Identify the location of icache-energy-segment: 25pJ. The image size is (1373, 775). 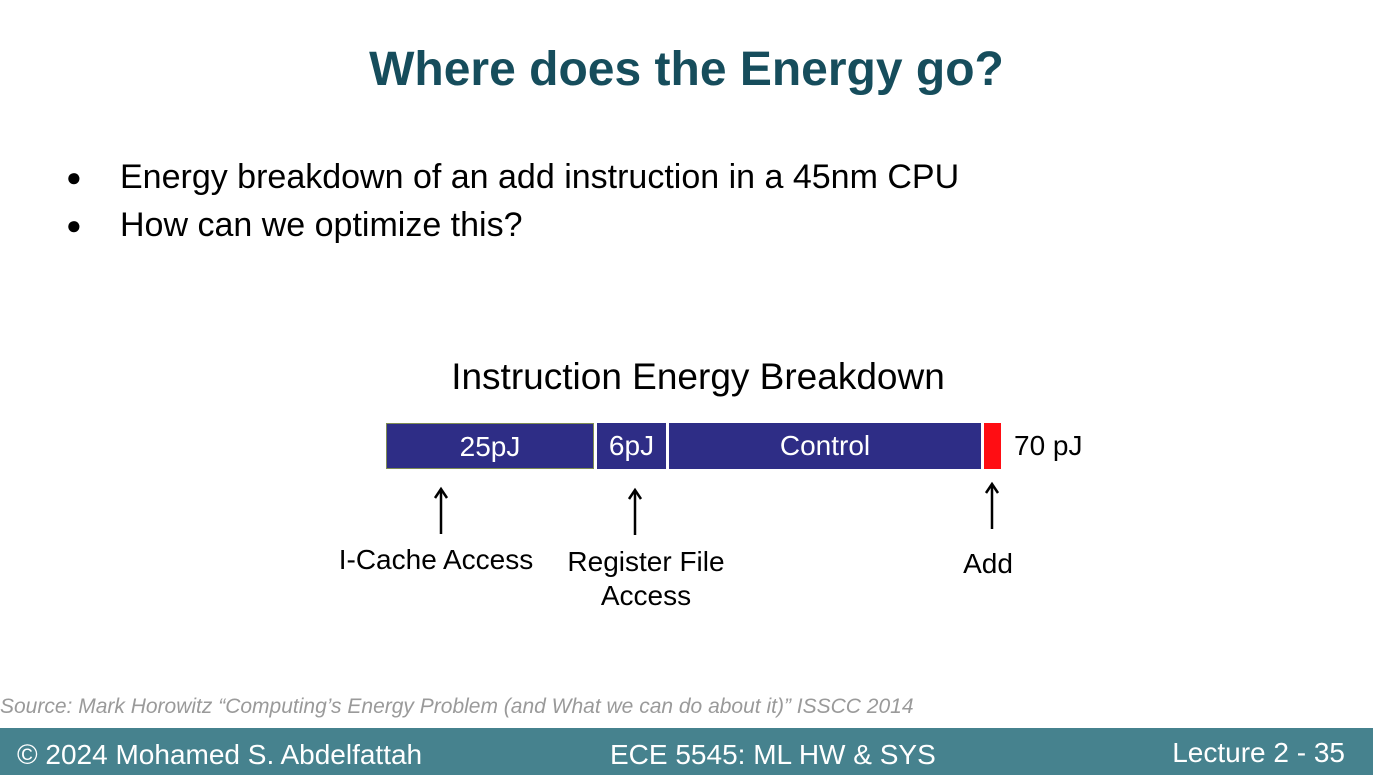
(490, 446).